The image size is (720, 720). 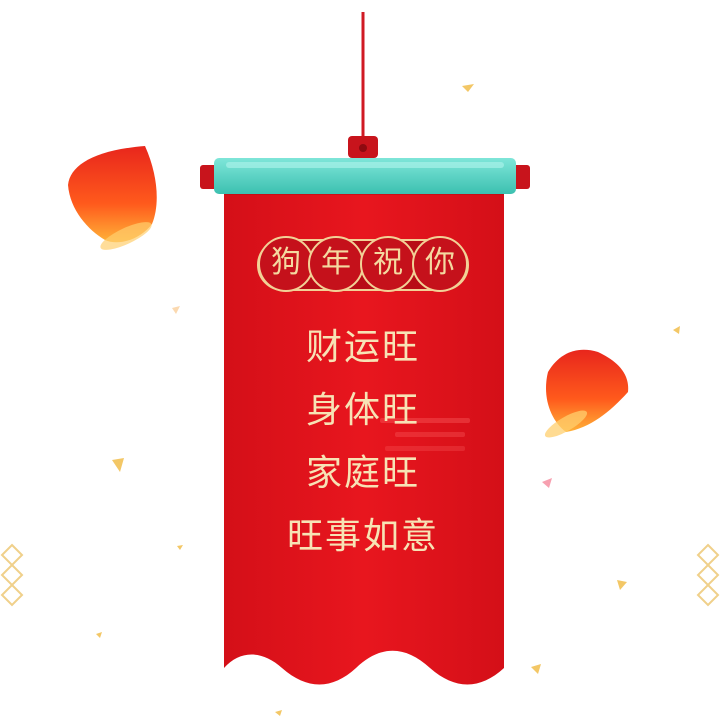 I want to click on badge-char-1: 狗, so click(x=286, y=262).